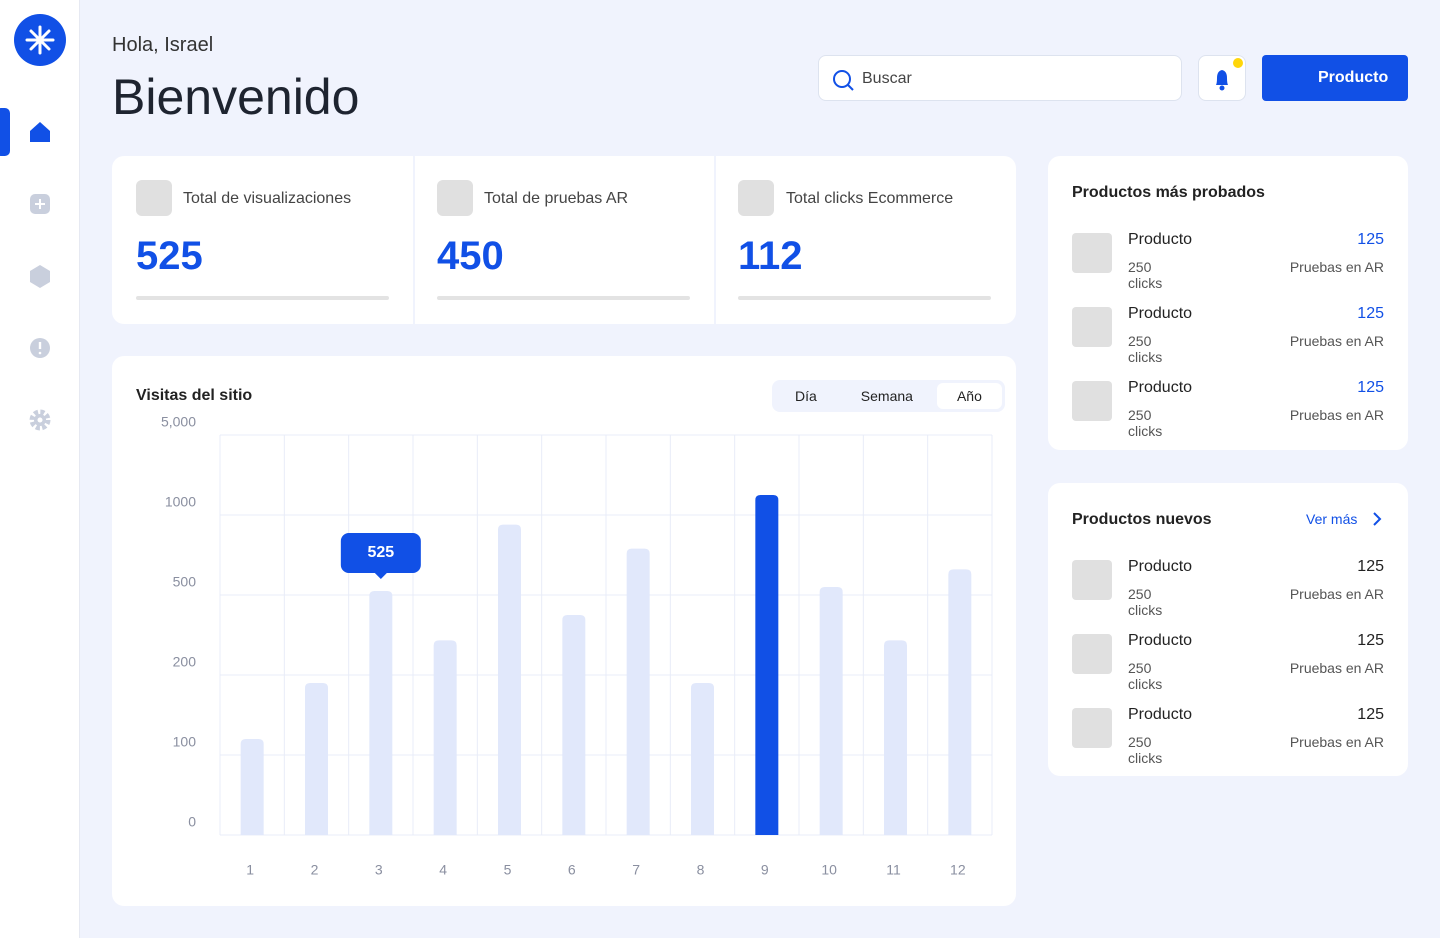 This screenshot has height=938, width=1440. I want to click on stat-label: Total clicks Ecommerce, so click(870, 198).